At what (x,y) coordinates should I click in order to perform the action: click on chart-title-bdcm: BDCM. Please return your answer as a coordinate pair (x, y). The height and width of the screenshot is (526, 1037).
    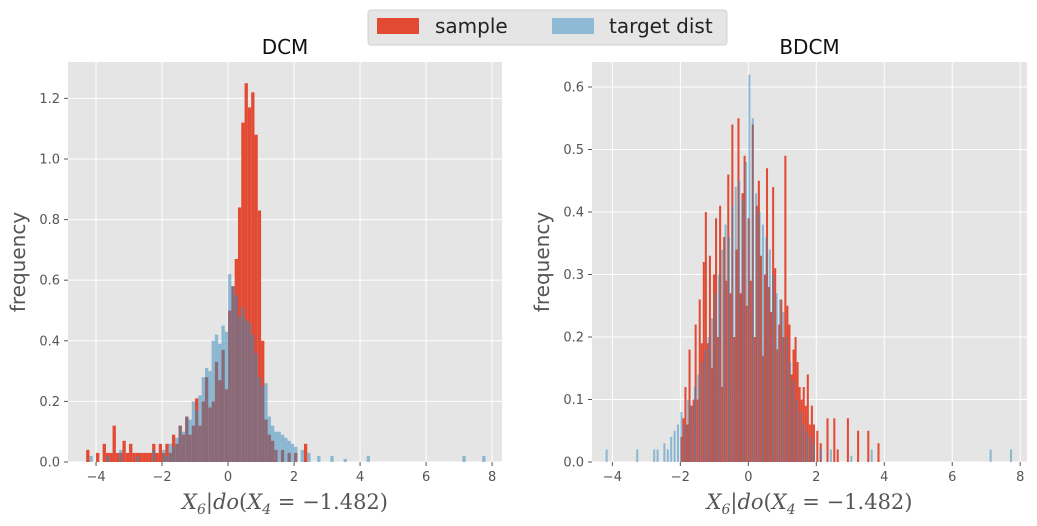
    Looking at the image, I should click on (809, 47).